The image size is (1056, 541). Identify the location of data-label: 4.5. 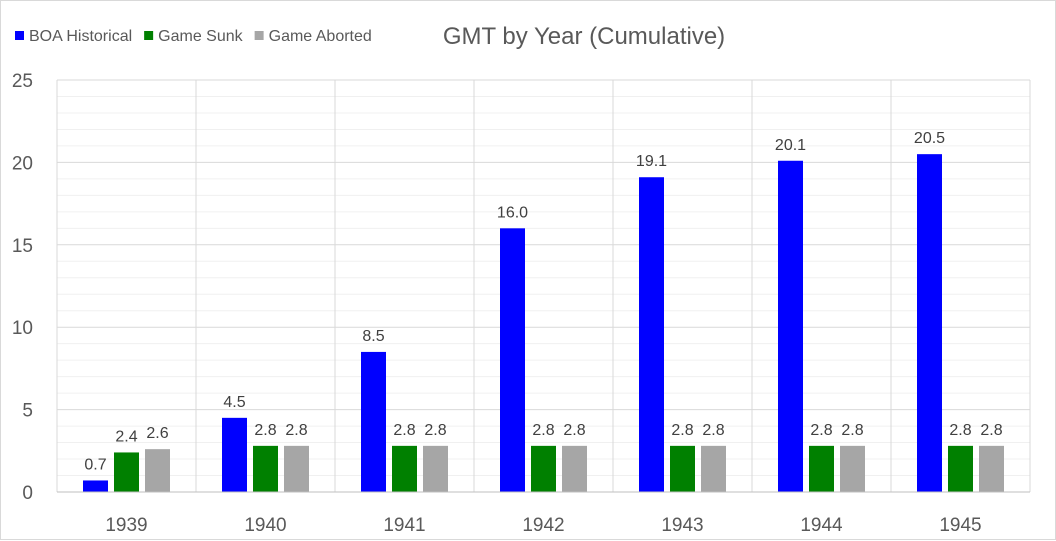
(234, 402).